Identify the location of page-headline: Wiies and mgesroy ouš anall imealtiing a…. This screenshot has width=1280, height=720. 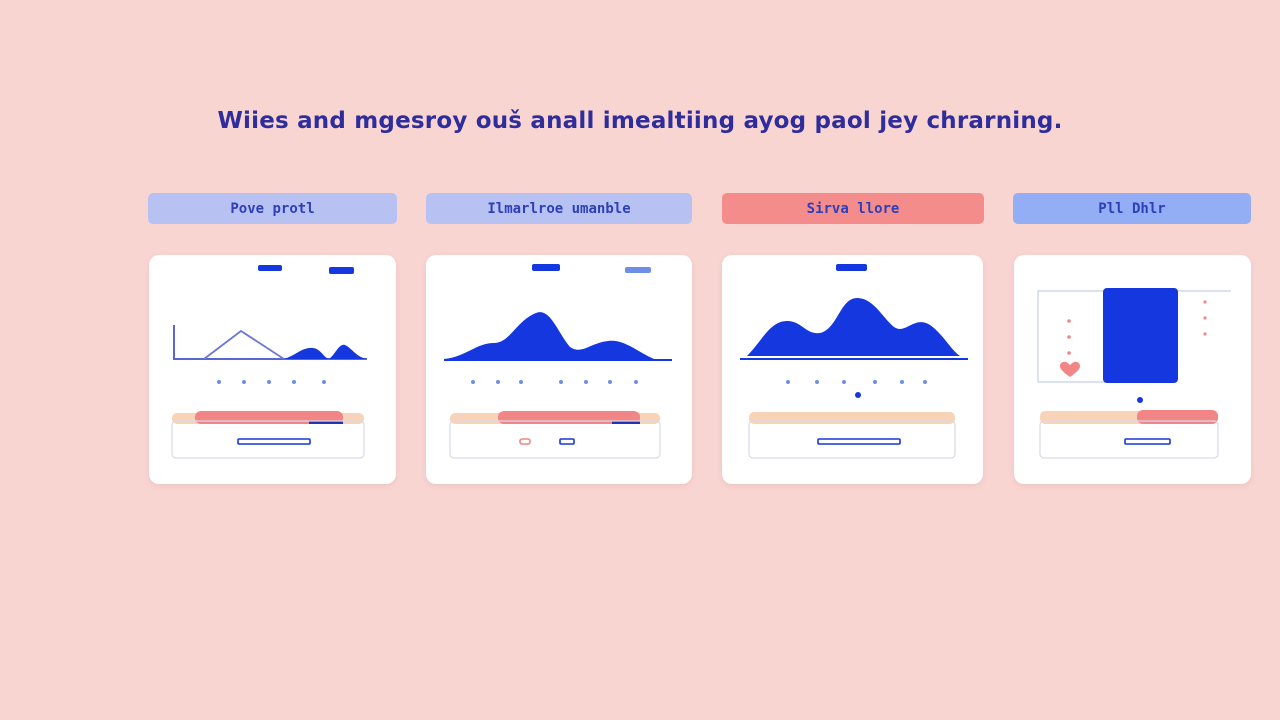
(640, 121).